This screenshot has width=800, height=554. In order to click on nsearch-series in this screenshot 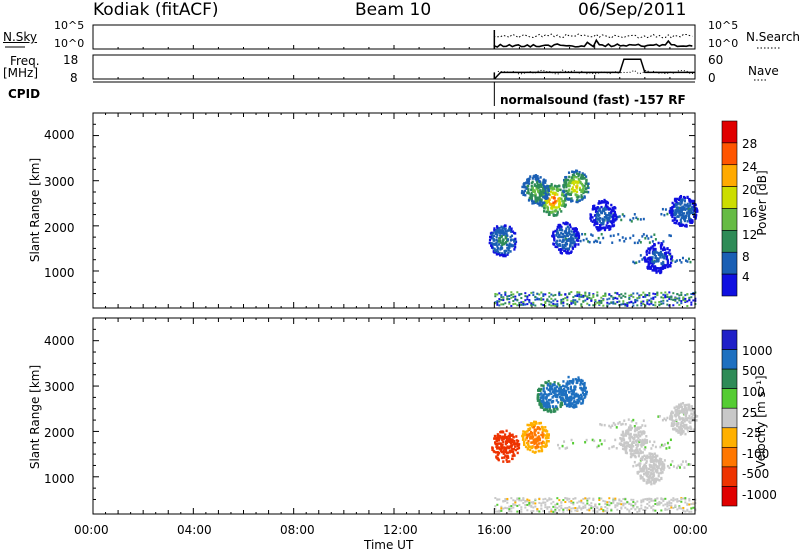, I will do `click(593, 36)`.